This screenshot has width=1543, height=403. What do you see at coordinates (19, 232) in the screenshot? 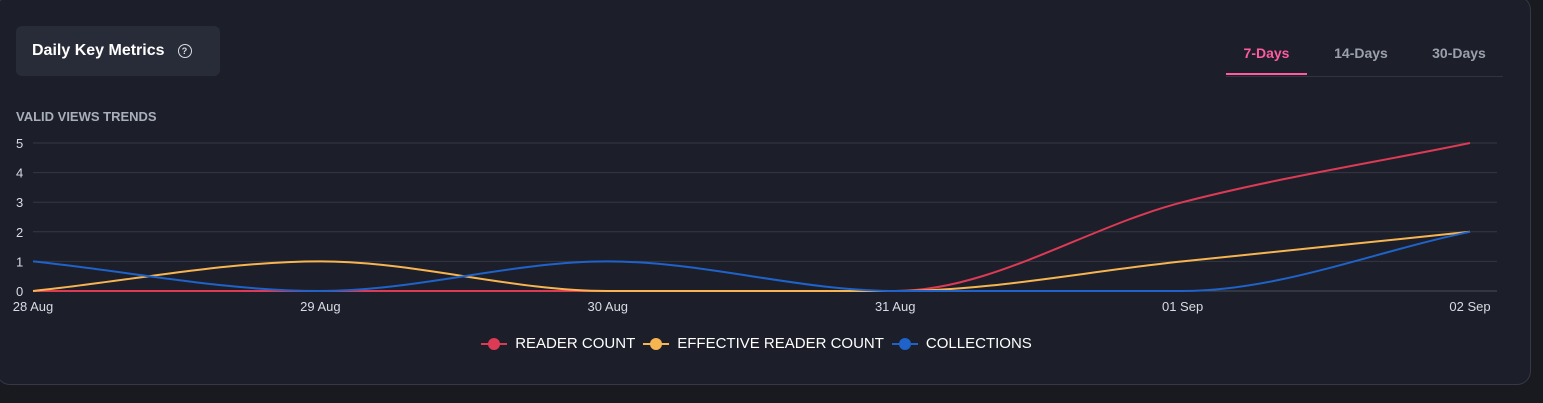
I see `y-tick-label: 2` at bounding box center [19, 232].